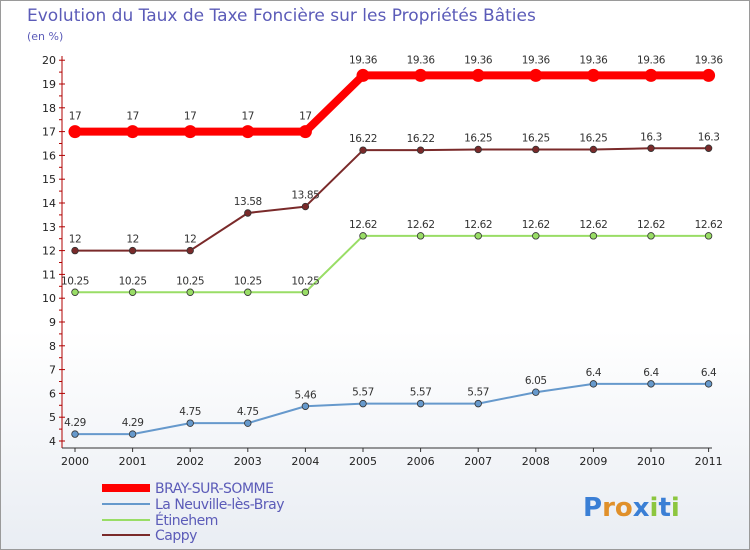 The height and width of the screenshot is (550, 750). Describe the element at coordinates (49, 84) in the screenshot. I see `y-tick-label: 19` at that location.